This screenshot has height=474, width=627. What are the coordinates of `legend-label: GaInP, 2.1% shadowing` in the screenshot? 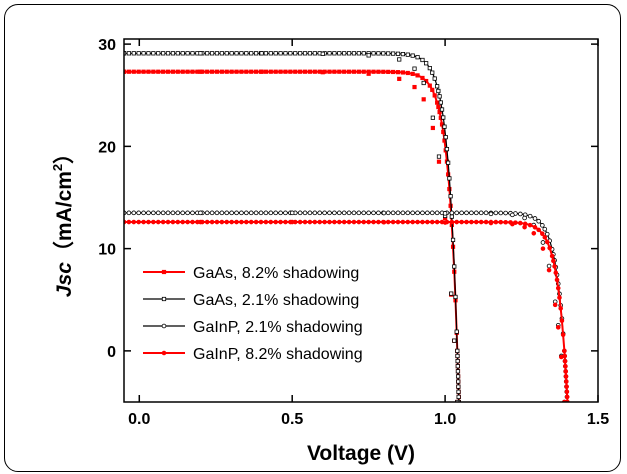 It's located at (278, 327).